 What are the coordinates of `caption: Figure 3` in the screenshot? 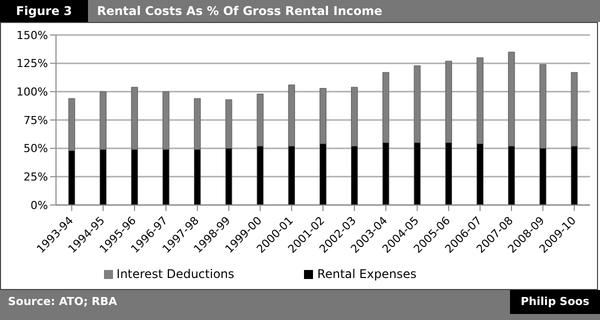 It's located at (44, 11).